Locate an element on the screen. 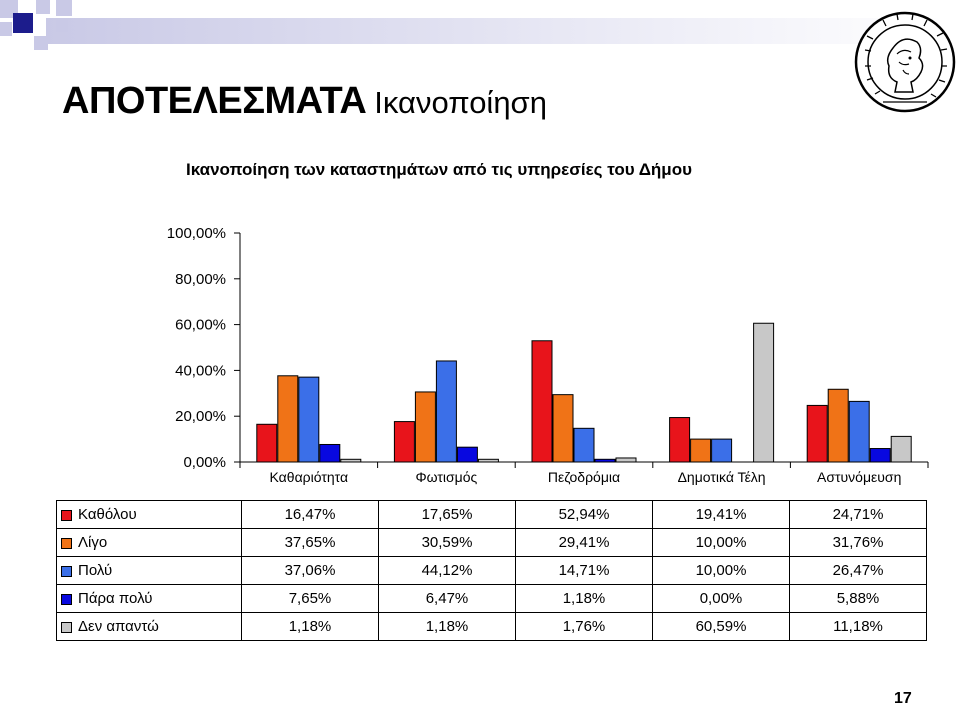 The image size is (959, 708). series-name: Πολύ is located at coordinates (95, 570).